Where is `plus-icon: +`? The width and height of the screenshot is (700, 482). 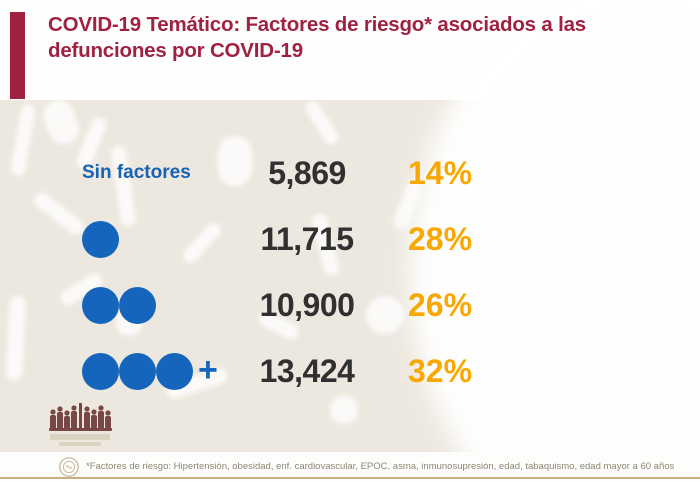
plus-icon: + is located at coordinates (208, 370).